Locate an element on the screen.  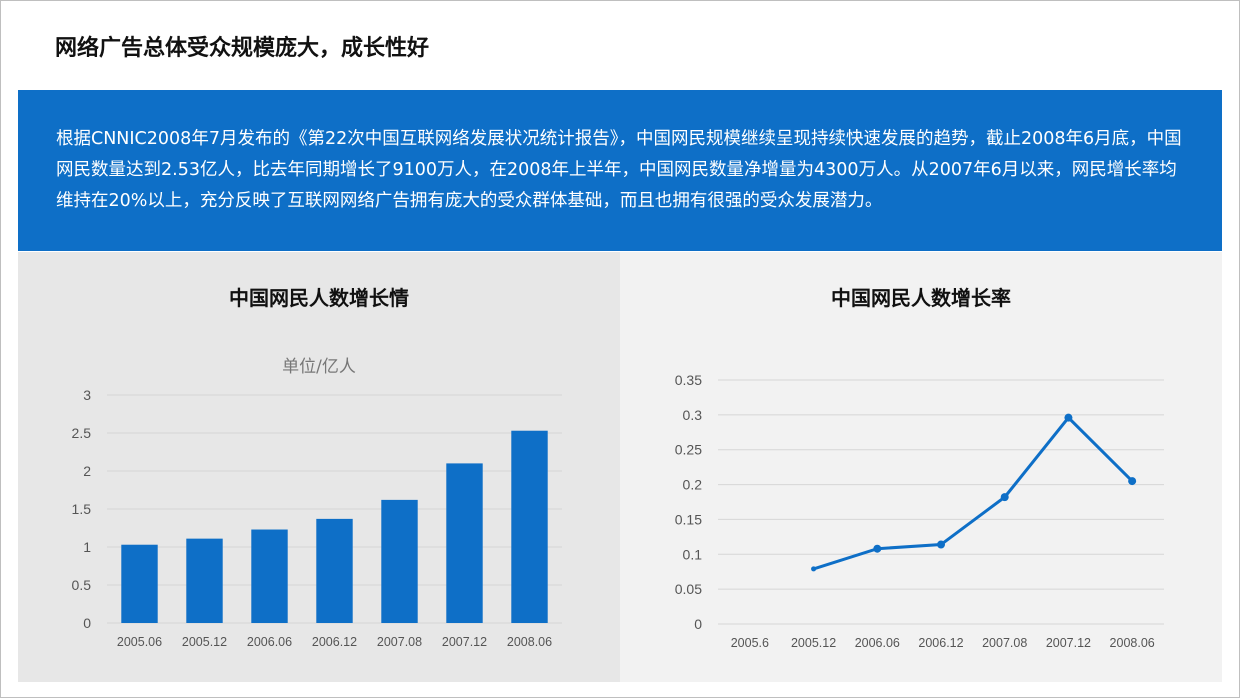
y-tick-label: 1 is located at coordinates (87, 547).